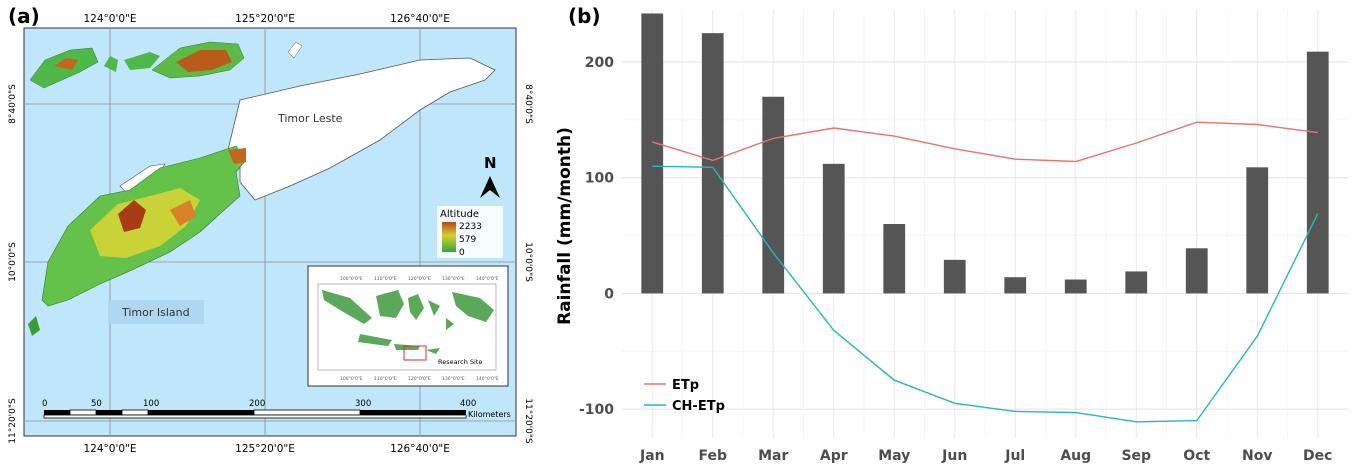  I want to click on inset-top-lon-5: 140°0'0"E, so click(487, 279).